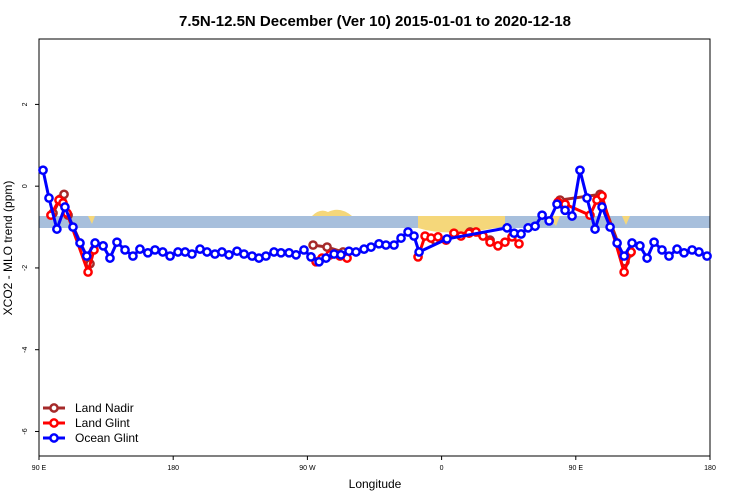 The width and height of the screenshot is (750, 500). What do you see at coordinates (359, 221) in the screenshot?
I see `land-patch` at bounding box center [359, 221].